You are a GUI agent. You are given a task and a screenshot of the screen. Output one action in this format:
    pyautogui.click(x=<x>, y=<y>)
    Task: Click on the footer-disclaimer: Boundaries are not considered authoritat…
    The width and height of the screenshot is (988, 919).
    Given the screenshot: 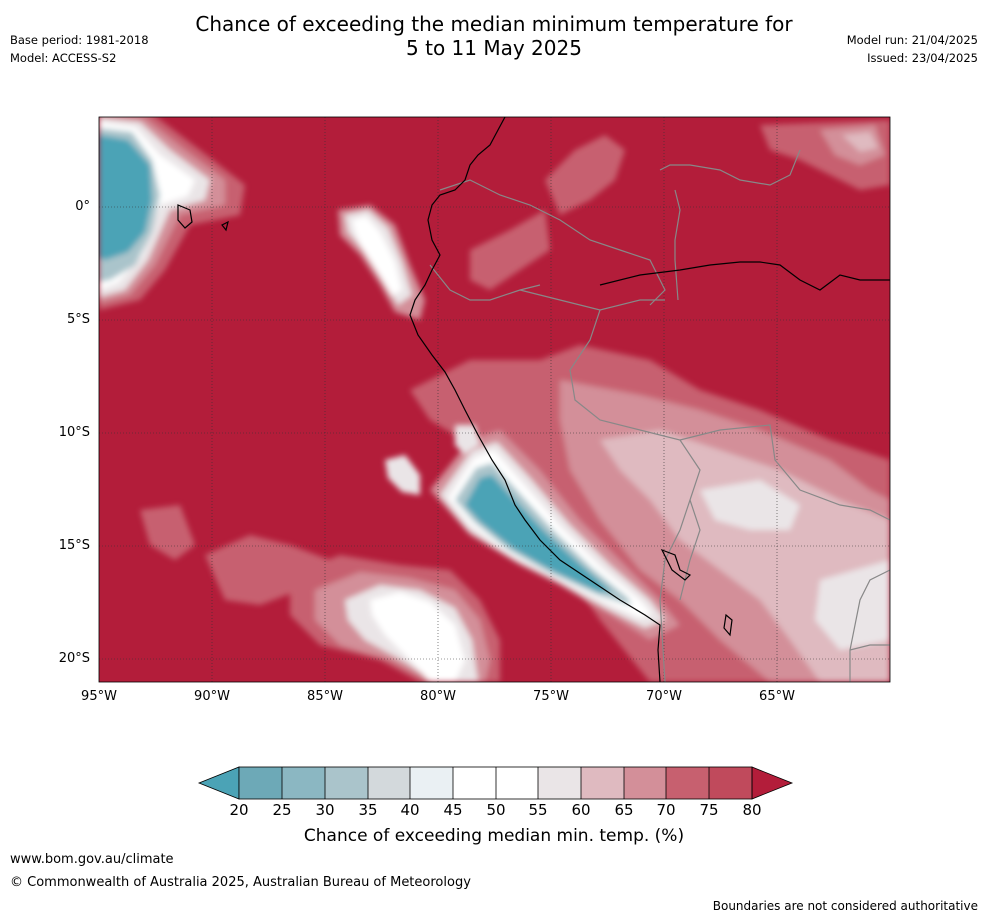 What is the action you would take?
    pyautogui.click(x=845, y=906)
    